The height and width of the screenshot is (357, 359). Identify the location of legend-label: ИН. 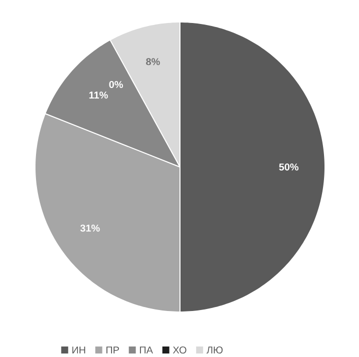
(79, 350).